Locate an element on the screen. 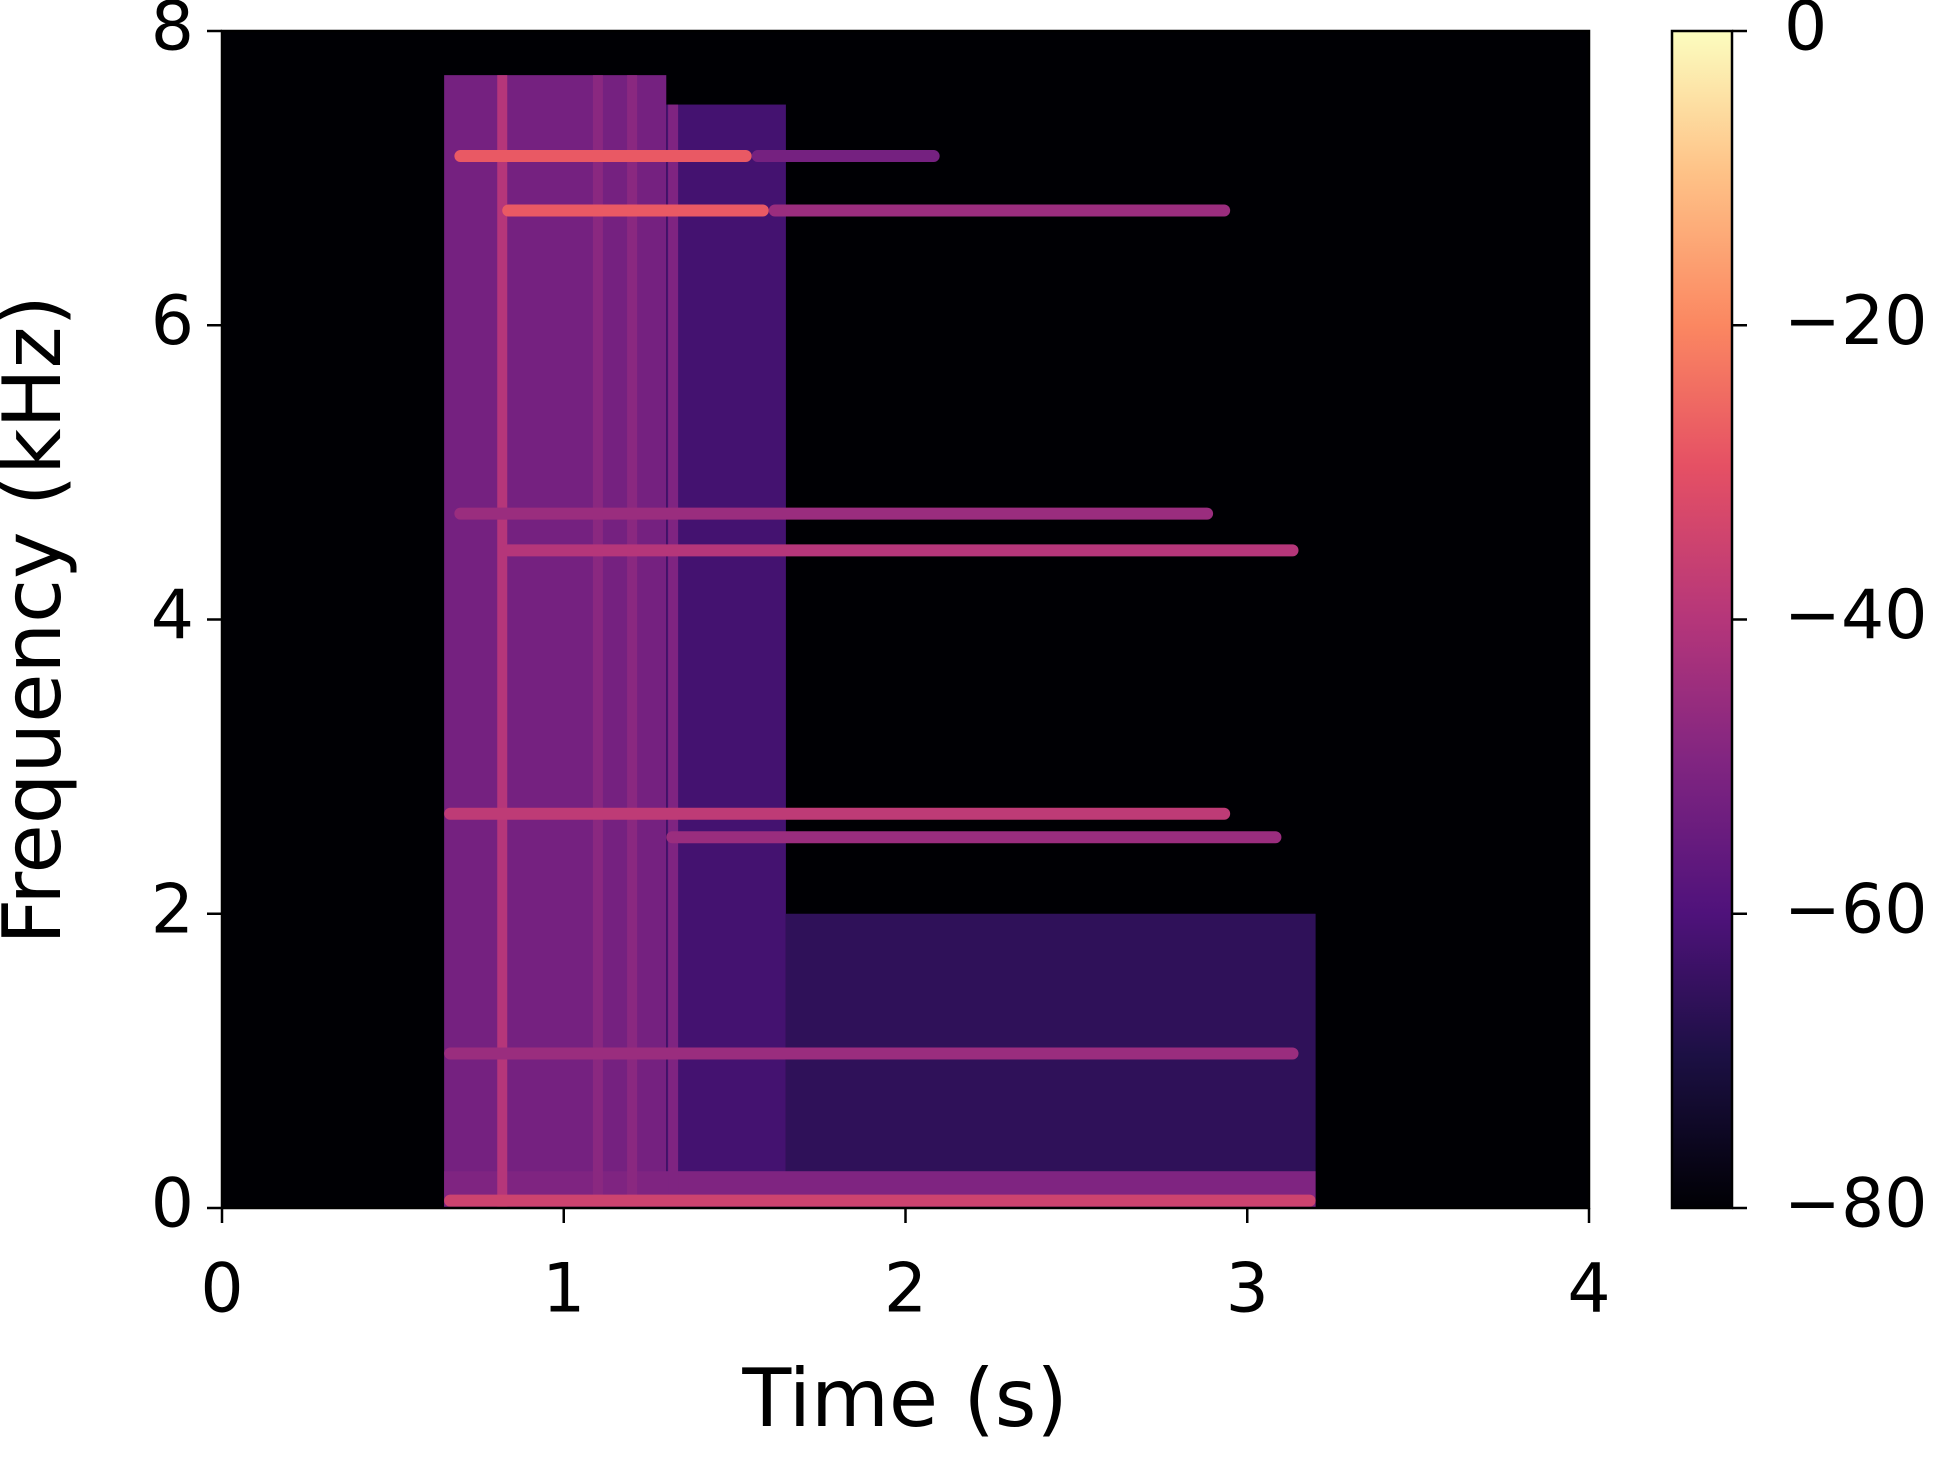 The width and height of the screenshot is (1954, 1458). y-tick-label: 8 is located at coordinates (172, 33).